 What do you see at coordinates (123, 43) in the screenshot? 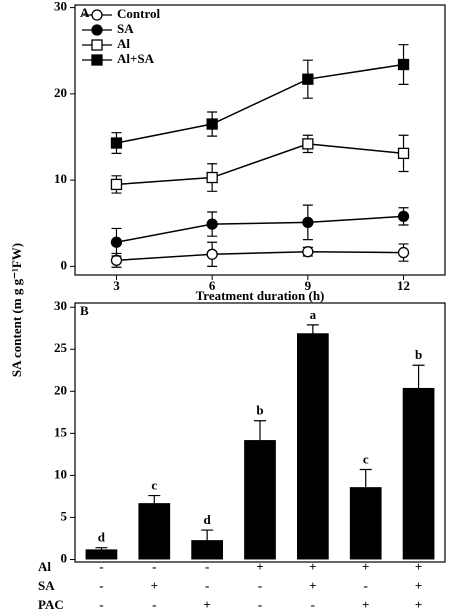
I see `legend-label: Al` at bounding box center [123, 43].